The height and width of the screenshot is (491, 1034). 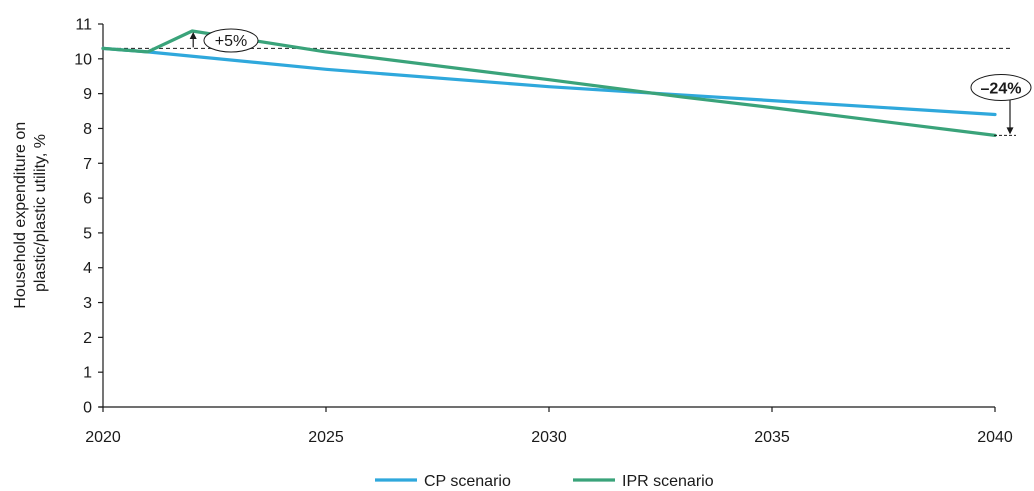 I want to click on decrease-arrow-head, so click(x=1010, y=131).